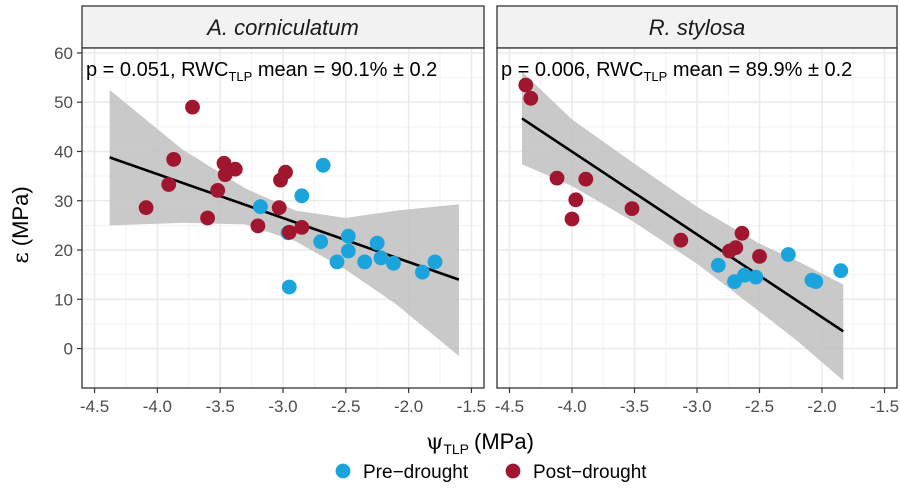  Describe the element at coordinates (572, 70) in the screenshot. I see `annotation-text: p = 0.006, RWC` at that location.